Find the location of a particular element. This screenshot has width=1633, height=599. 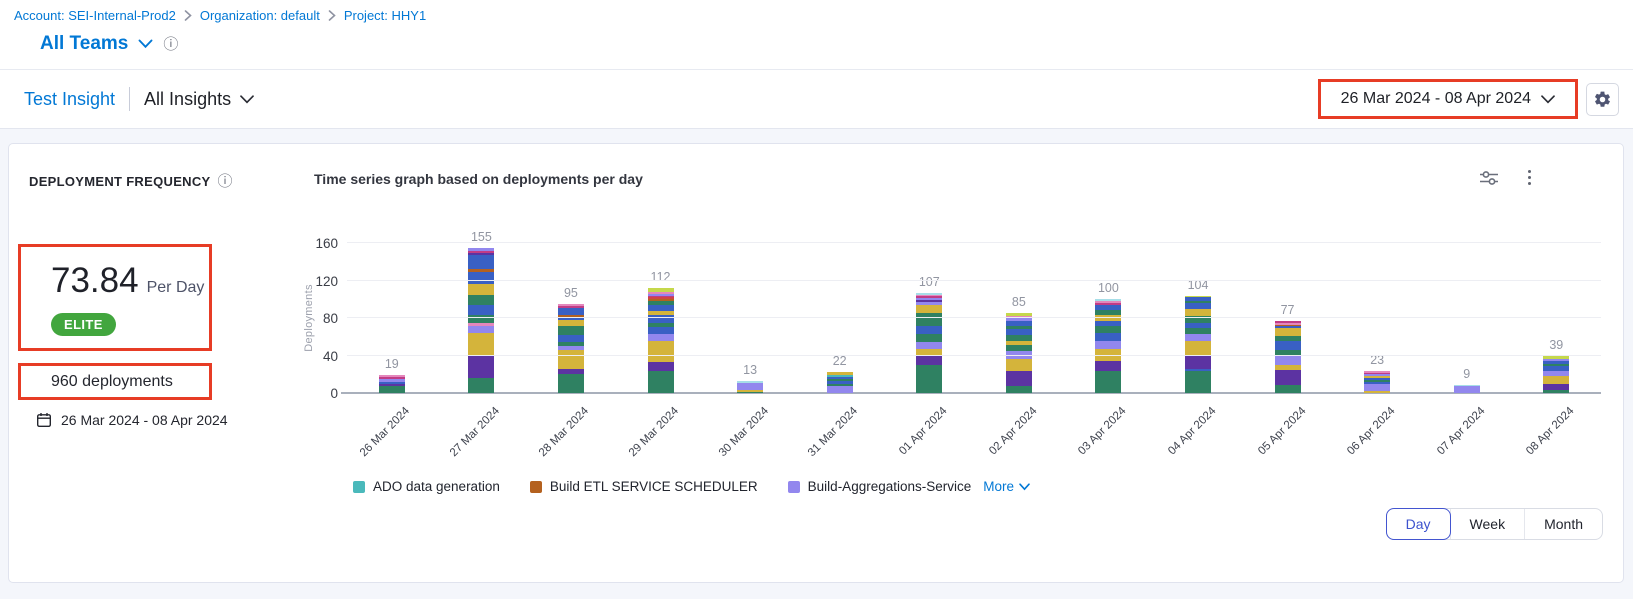

x-axis-label-slot: 26 Mar 2024 is located at coordinates (392, 433).